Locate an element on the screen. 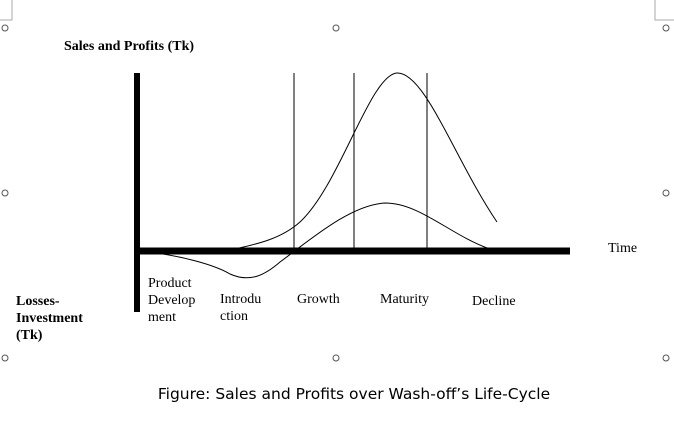 This screenshot has height=426, width=674. stage-label: Growth is located at coordinates (318, 299).